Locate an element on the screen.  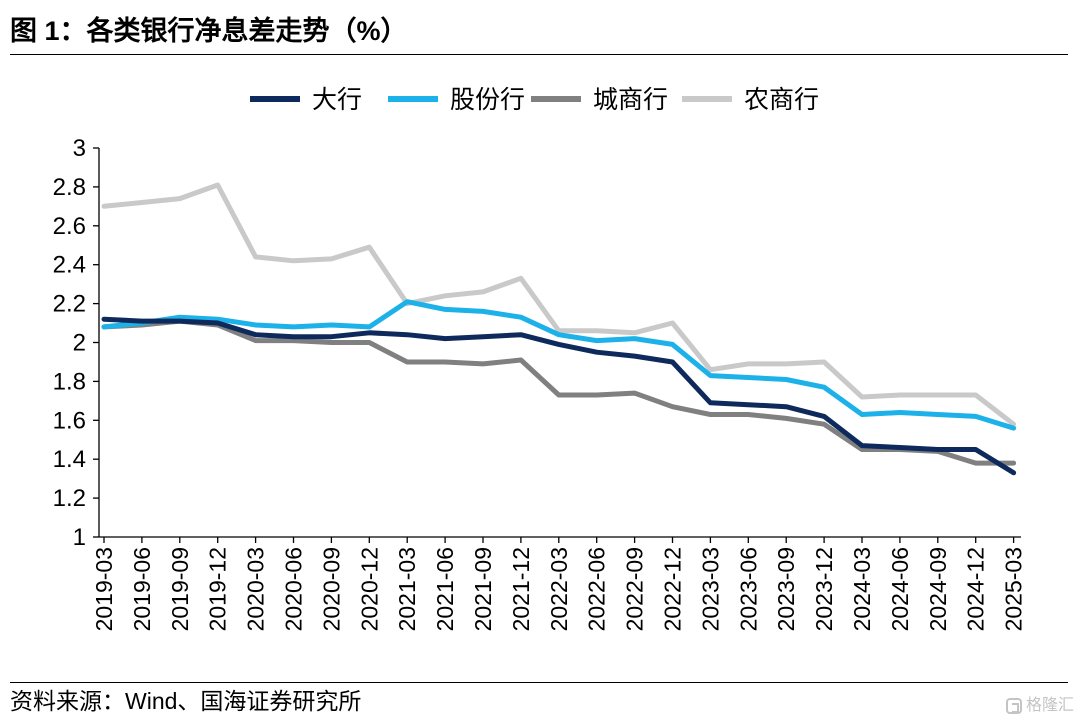
y-tick-label: 2.4 is located at coordinates (69, 265).